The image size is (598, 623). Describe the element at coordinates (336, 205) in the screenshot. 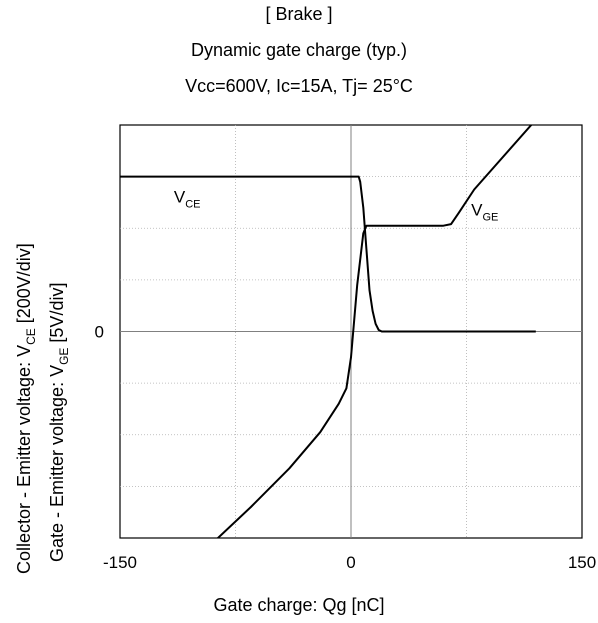

I see `series-labels: VCE VGE` at that location.